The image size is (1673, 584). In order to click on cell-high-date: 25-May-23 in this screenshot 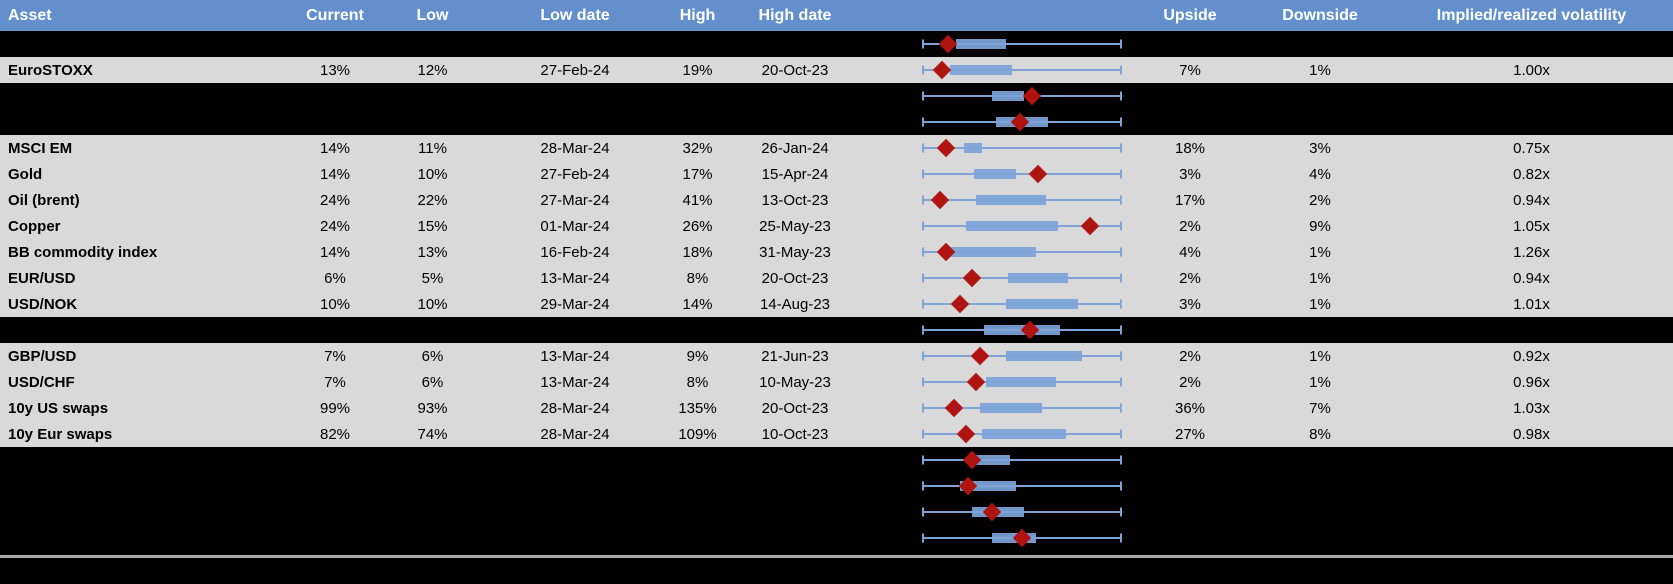, I will do `click(795, 226)`.